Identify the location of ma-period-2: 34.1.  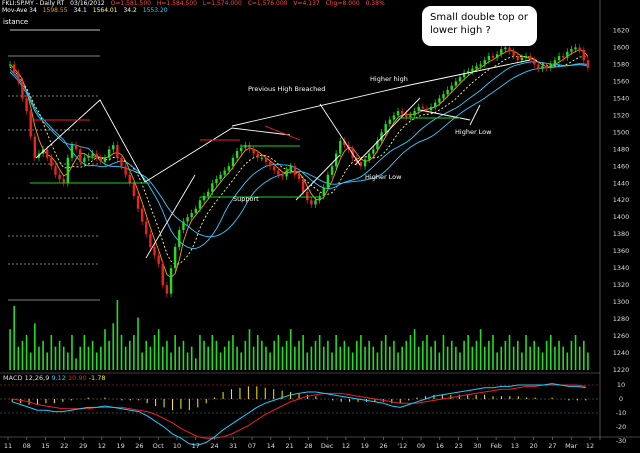
(80, 10).